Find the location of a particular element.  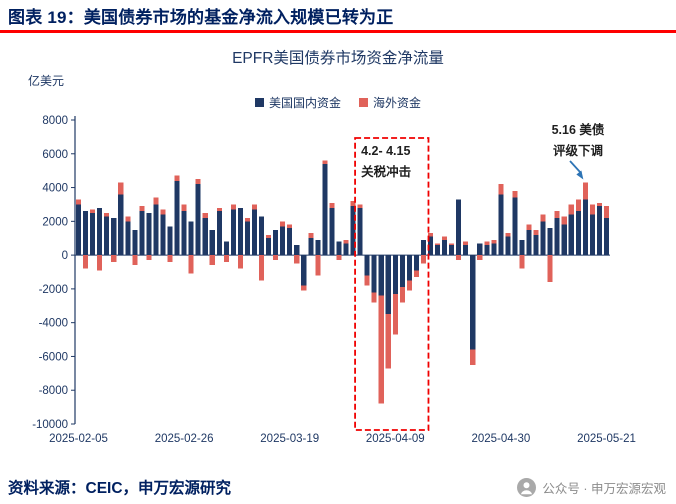

tariff-shock-box is located at coordinates (392, 284).